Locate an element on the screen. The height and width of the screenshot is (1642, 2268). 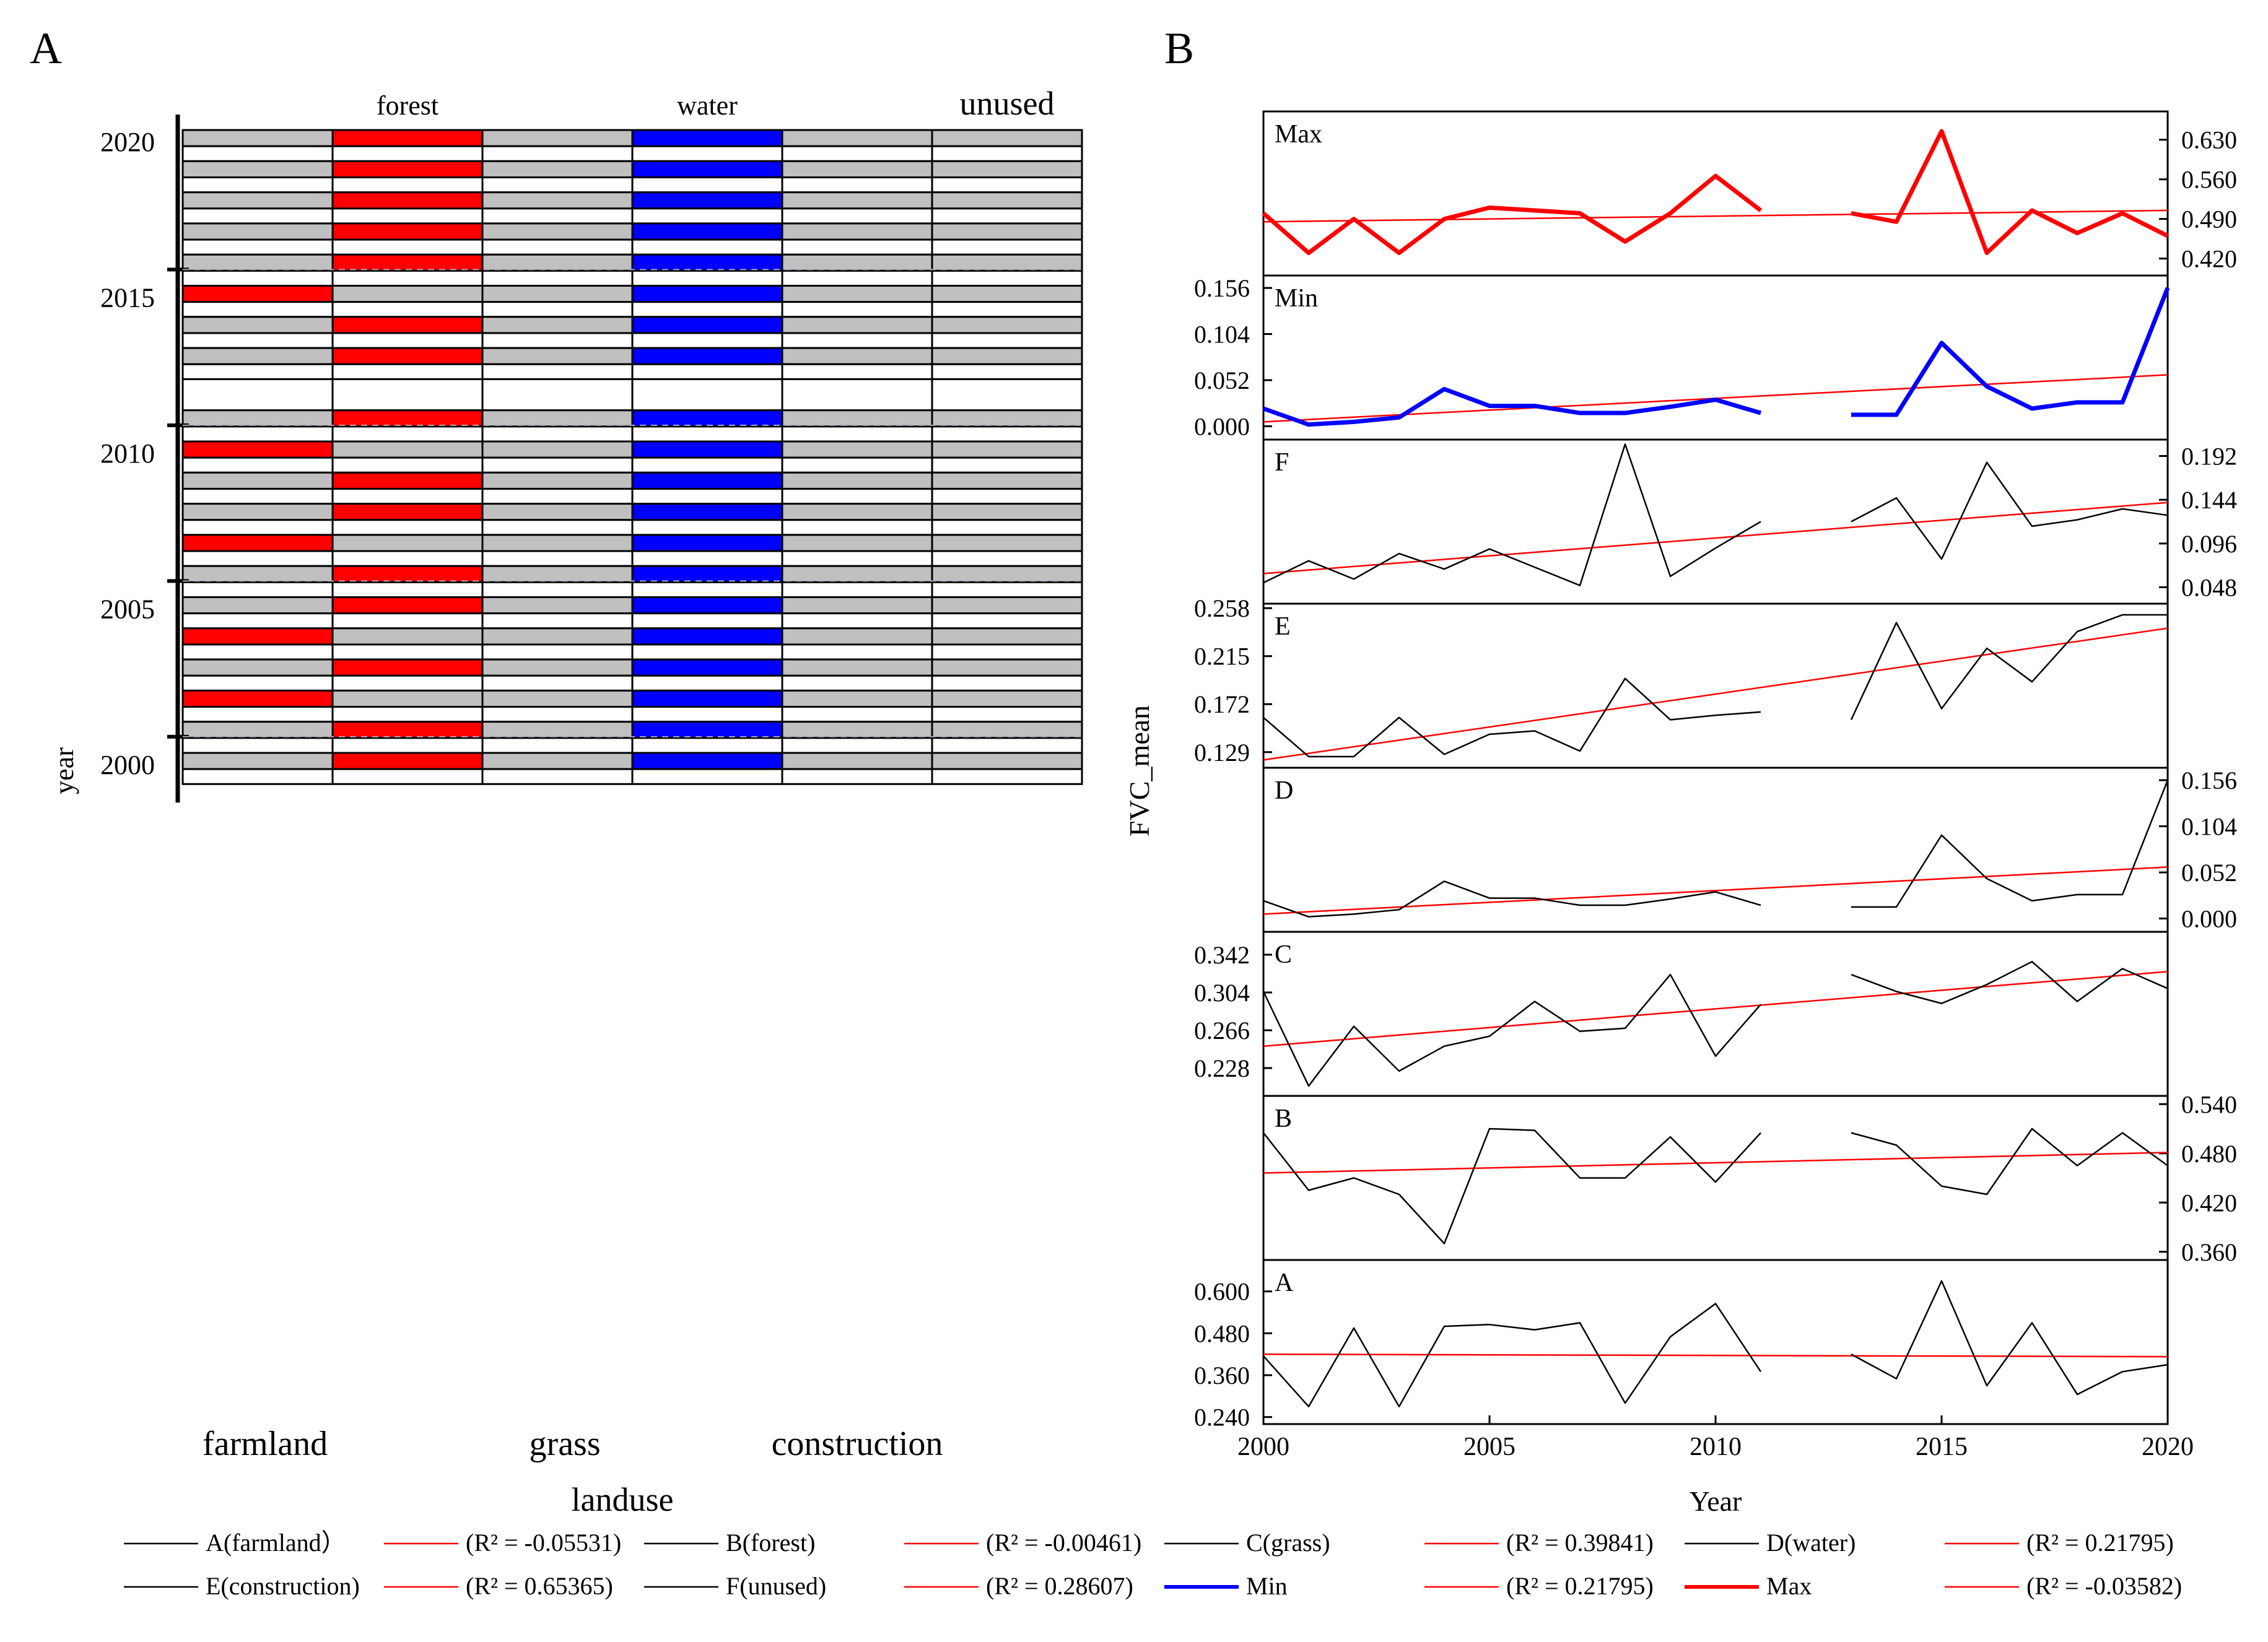
legend-label: (R² = -0.03582) is located at coordinates (2104, 1586).